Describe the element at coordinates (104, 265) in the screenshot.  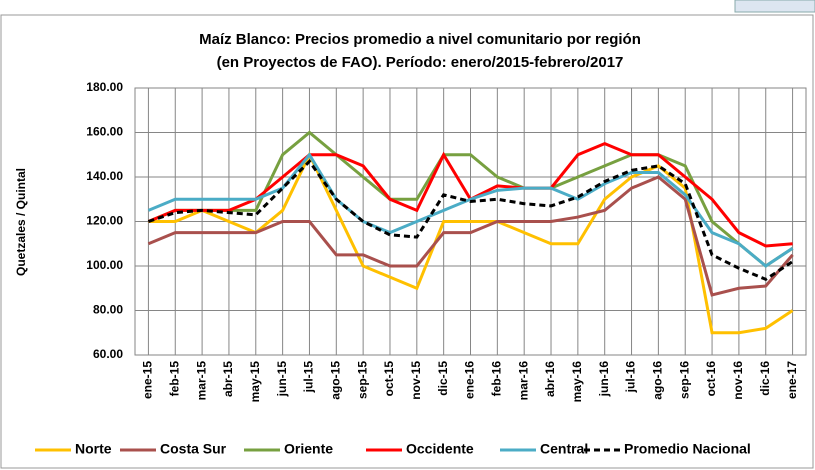
I see `y-tick-label: 100.00` at that location.